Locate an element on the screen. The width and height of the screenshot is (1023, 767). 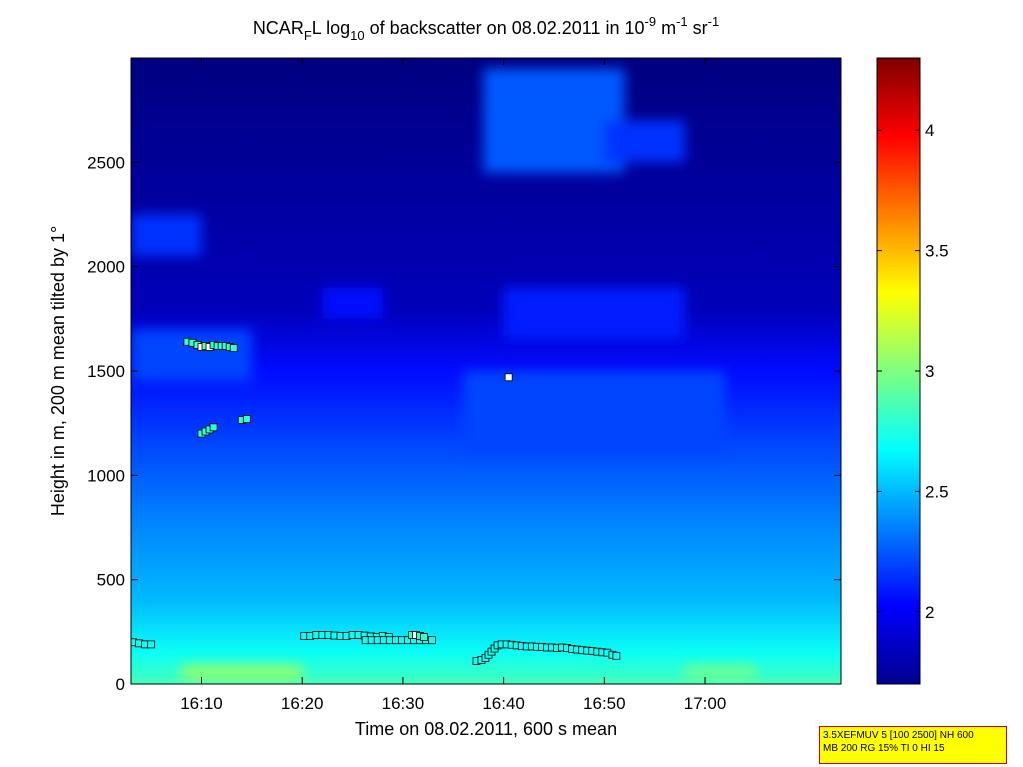
colorbar-axis: 2 2.5 3 3.5 4 is located at coordinates (913, 371).